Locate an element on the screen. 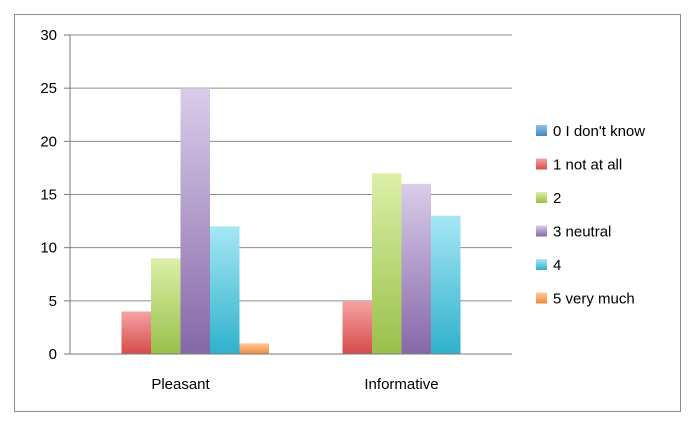 Image resolution: width=697 pixels, height=430 pixels. y-tick-label: 25 is located at coordinates (48, 88).